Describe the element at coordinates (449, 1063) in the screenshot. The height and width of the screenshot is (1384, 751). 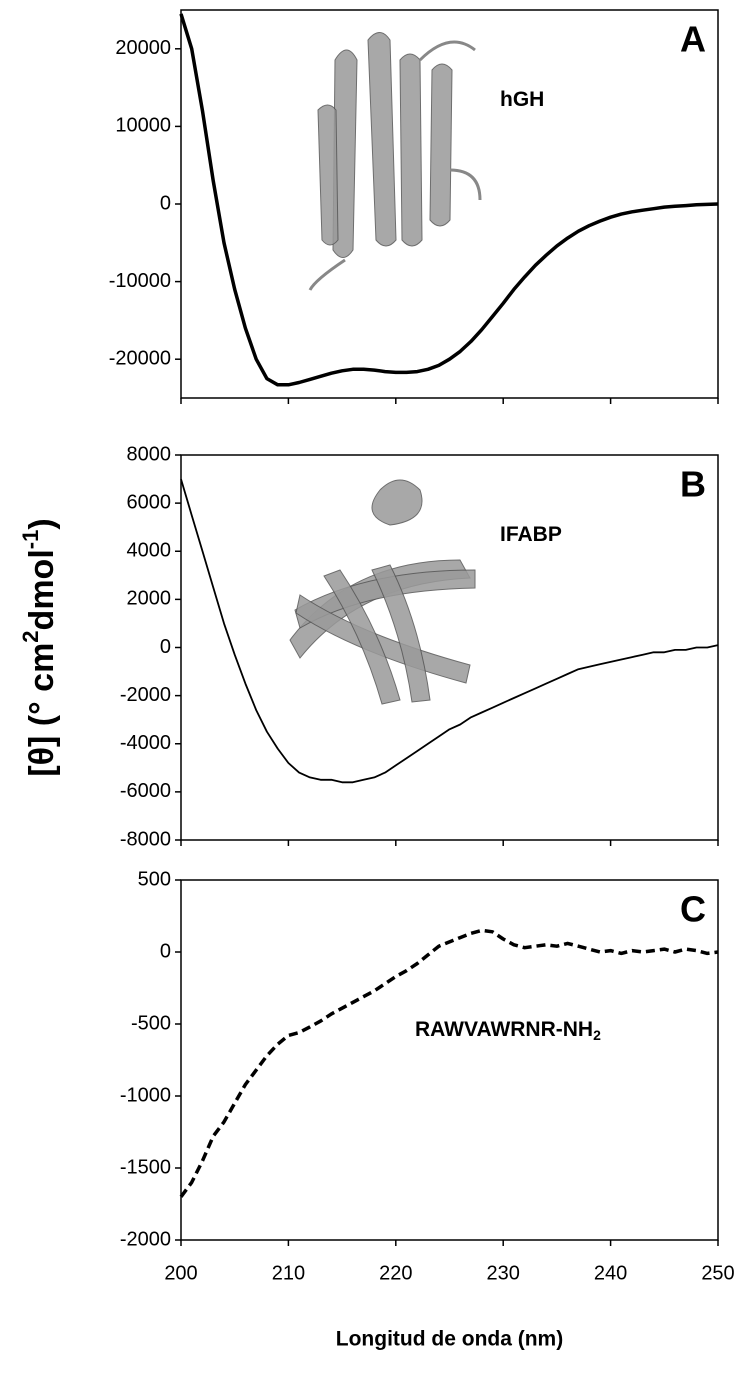
I see `data-line` at that location.